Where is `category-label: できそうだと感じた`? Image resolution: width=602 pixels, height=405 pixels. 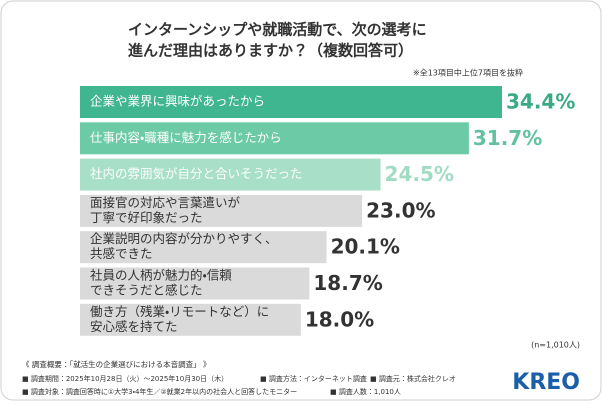 category-label: できそうだと感じた is located at coordinates (146, 290).